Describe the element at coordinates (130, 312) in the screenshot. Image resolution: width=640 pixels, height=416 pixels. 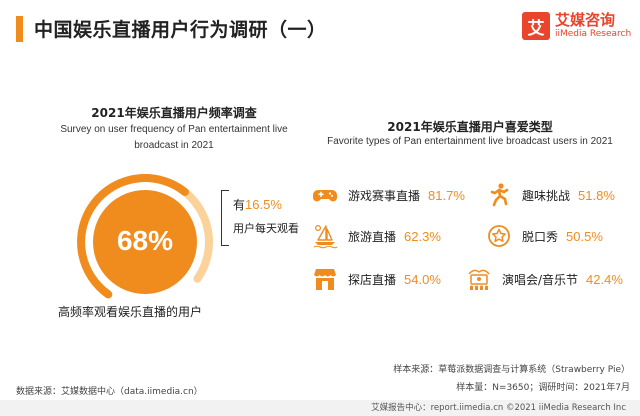
I see `ring-caption: 高频率观看娱乐直播的用户` at that location.